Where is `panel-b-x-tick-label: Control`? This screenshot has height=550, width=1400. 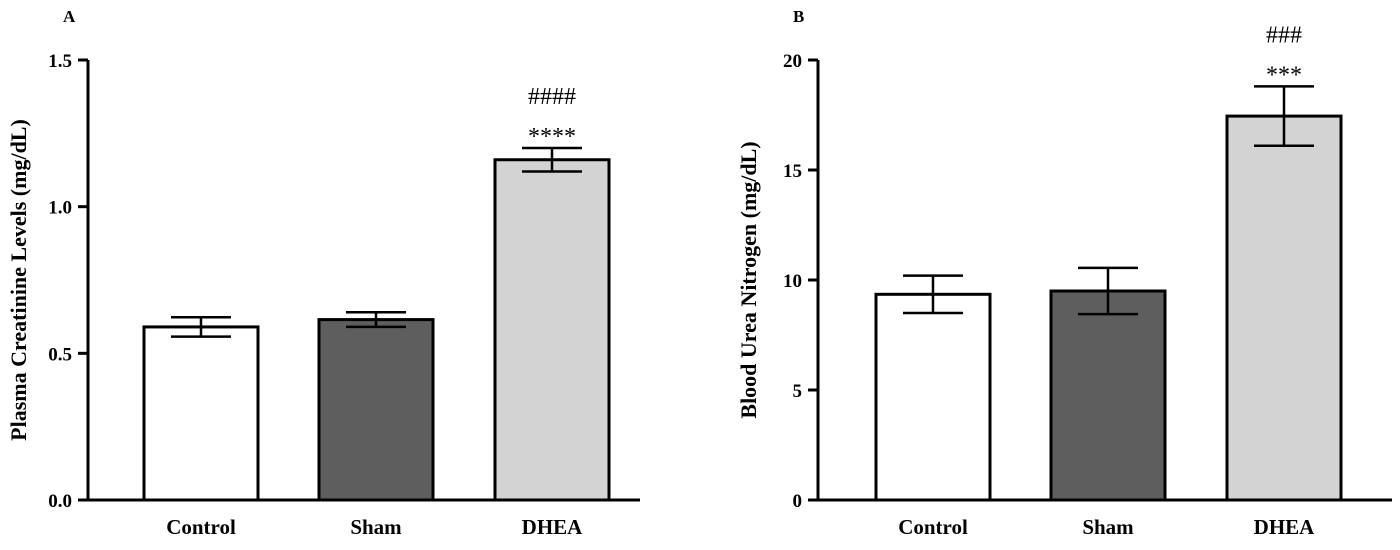
panel-b-x-tick-label: Control is located at coordinates (933, 527).